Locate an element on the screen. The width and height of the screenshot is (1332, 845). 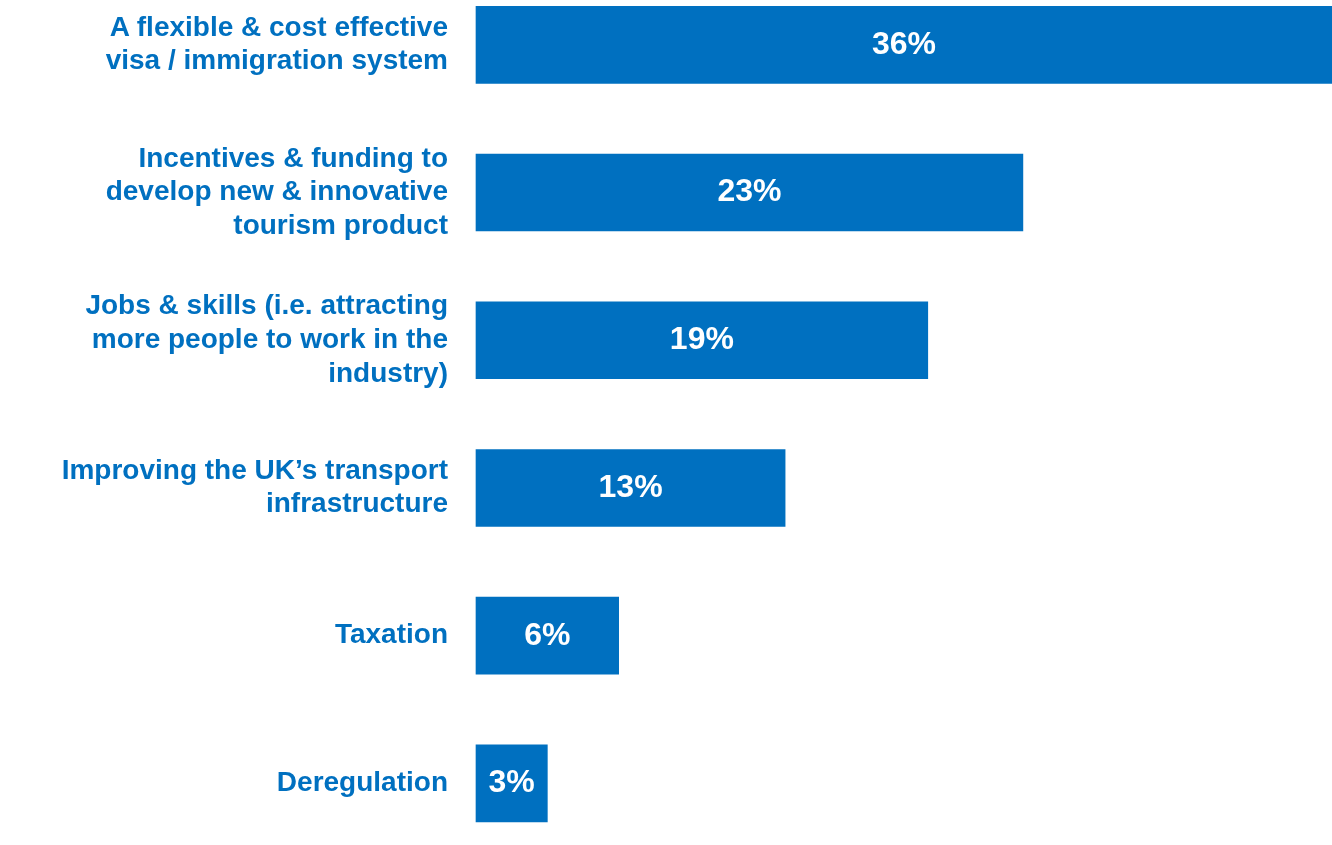
data-label: 23% is located at coordinates (749, 190).